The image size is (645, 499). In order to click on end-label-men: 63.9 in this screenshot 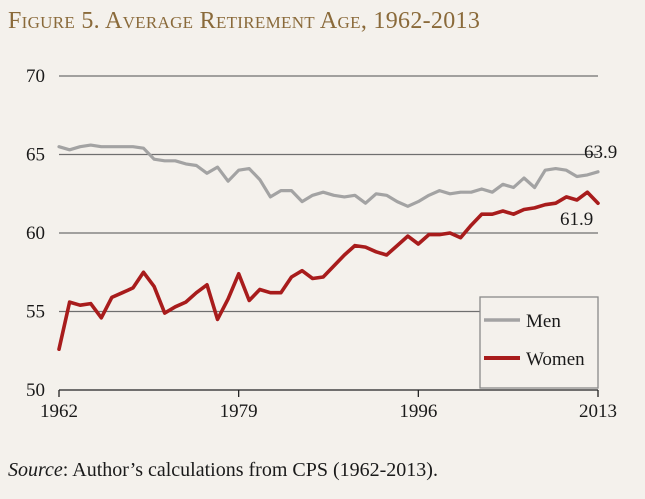, I will do `click(600, 152)`.